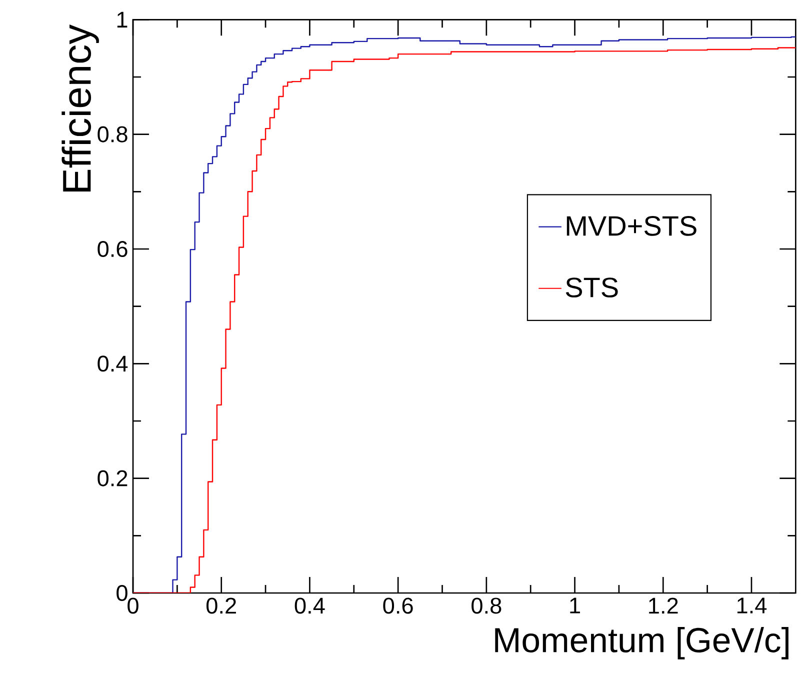  I want to click on x-tick-label: 0.8, so click(487, 606).